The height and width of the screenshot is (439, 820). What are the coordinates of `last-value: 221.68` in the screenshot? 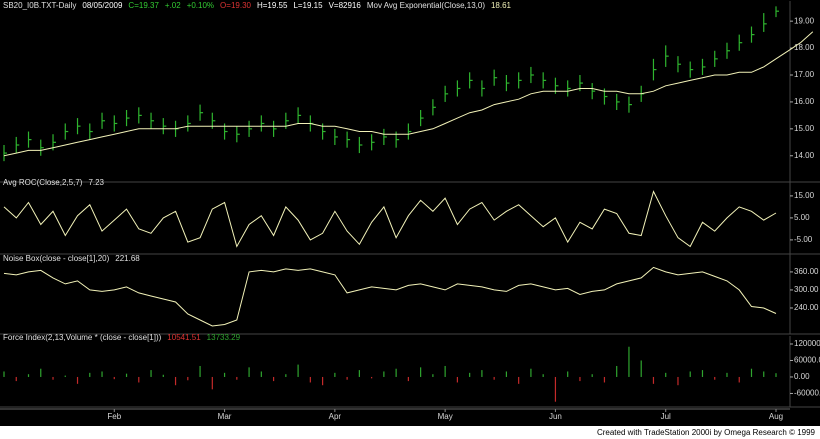 It's located at (127, 258).